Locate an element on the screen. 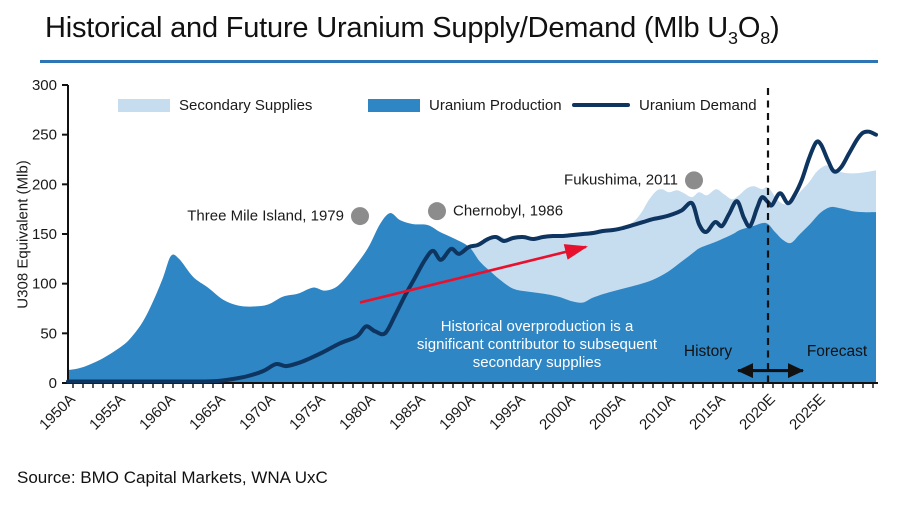 The image size is (900, 524). chernobyl-dot is located at coordinates (437, 211).